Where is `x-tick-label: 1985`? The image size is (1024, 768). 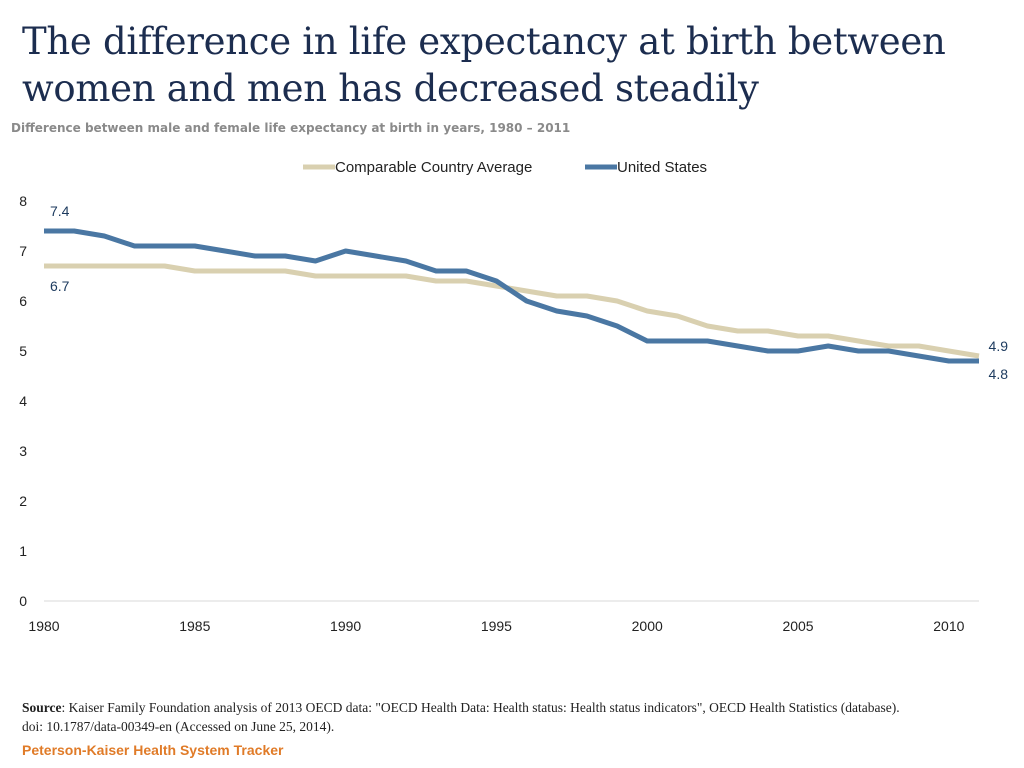
x-tick-label: 1985 is located at coordinates (194, 626).